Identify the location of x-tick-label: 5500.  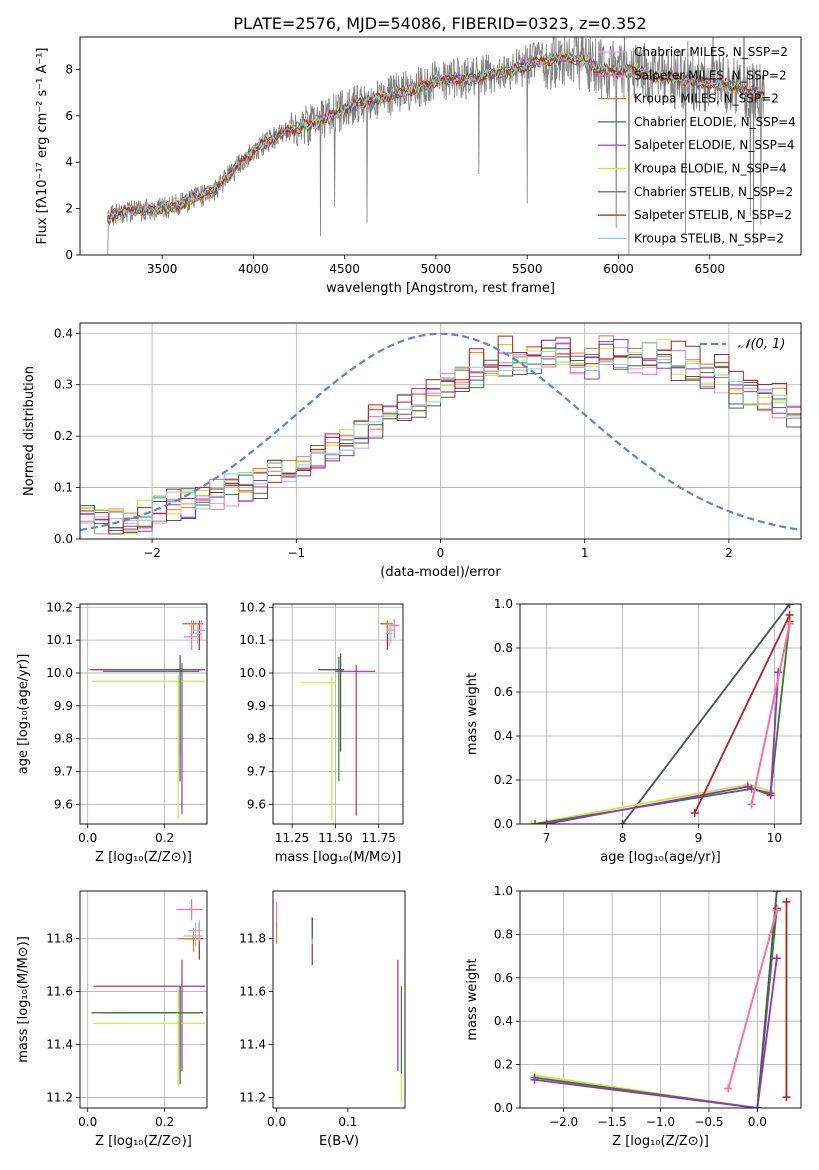
(527, 269).